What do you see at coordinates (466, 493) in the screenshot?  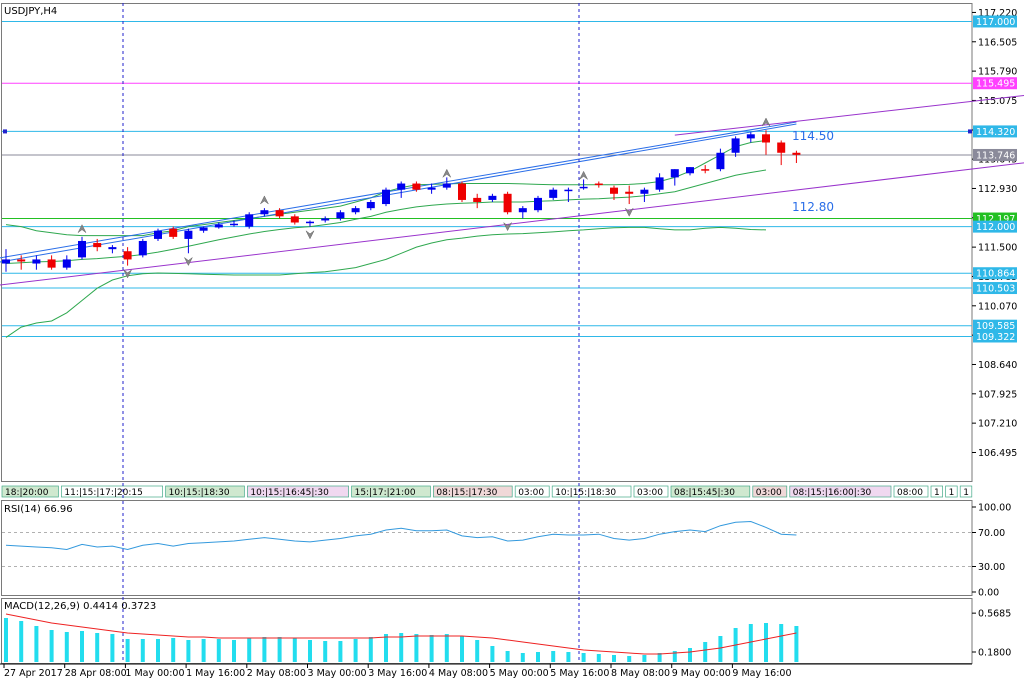 I see `session-marker-label: 08:|15:|17:30` at bounding box center [466, 493].